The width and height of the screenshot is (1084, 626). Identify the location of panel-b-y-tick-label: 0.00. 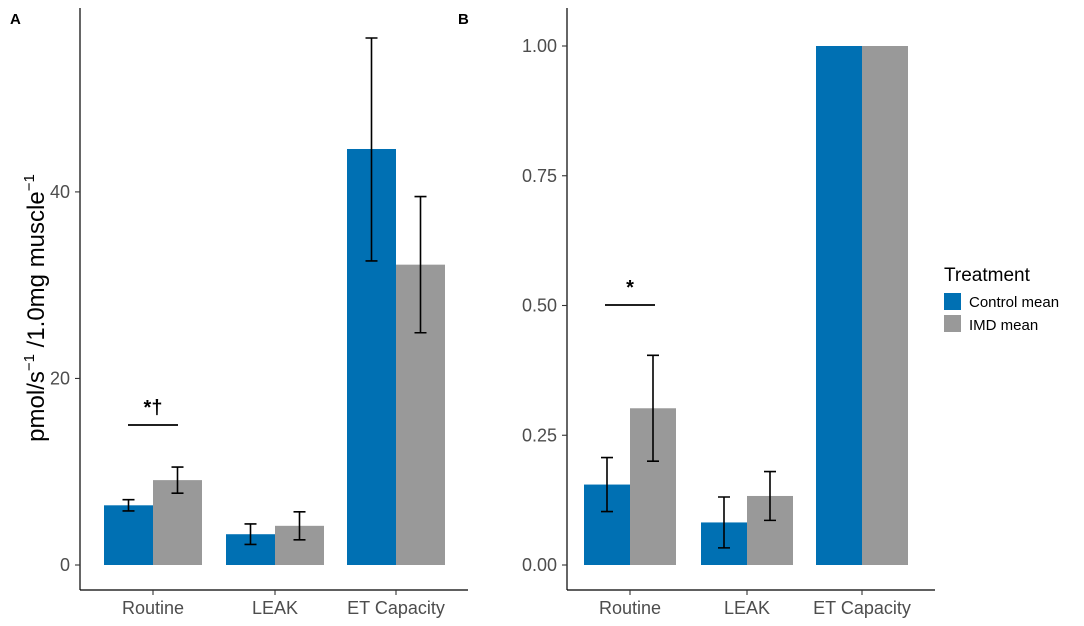
(539, 565).